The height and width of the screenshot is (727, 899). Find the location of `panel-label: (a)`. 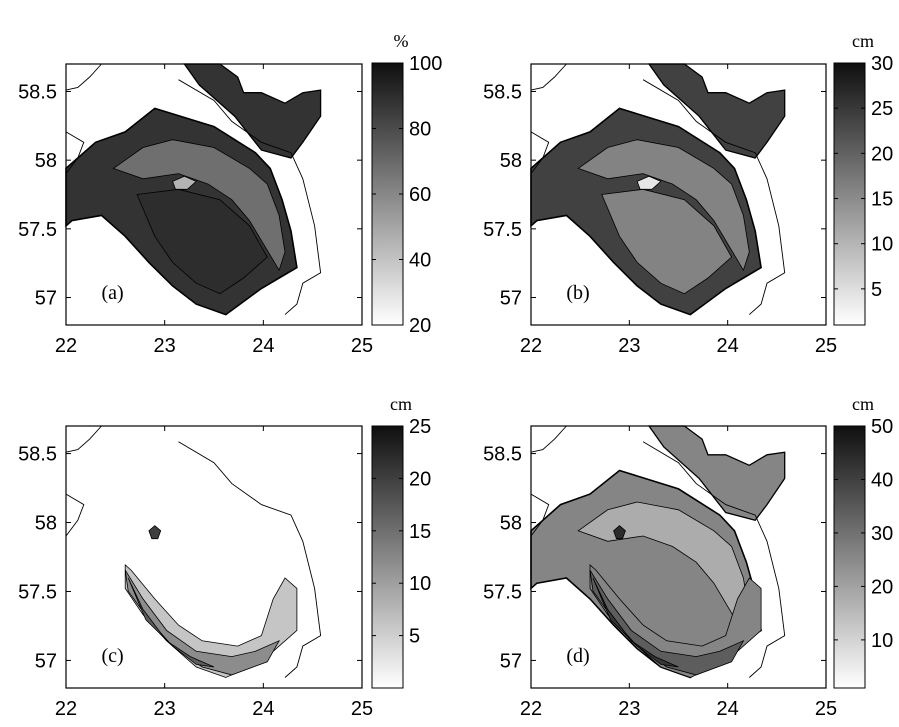

panel-label: (a) is located at coordinates (113, 293).